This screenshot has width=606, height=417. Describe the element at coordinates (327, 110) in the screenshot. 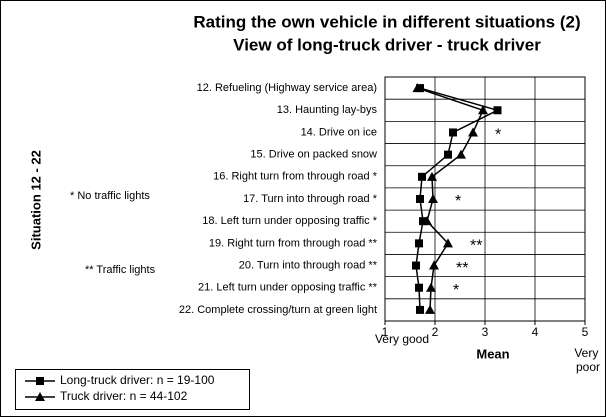

I see `y-tick-label: 13. Haunting lay-bys` at that location.